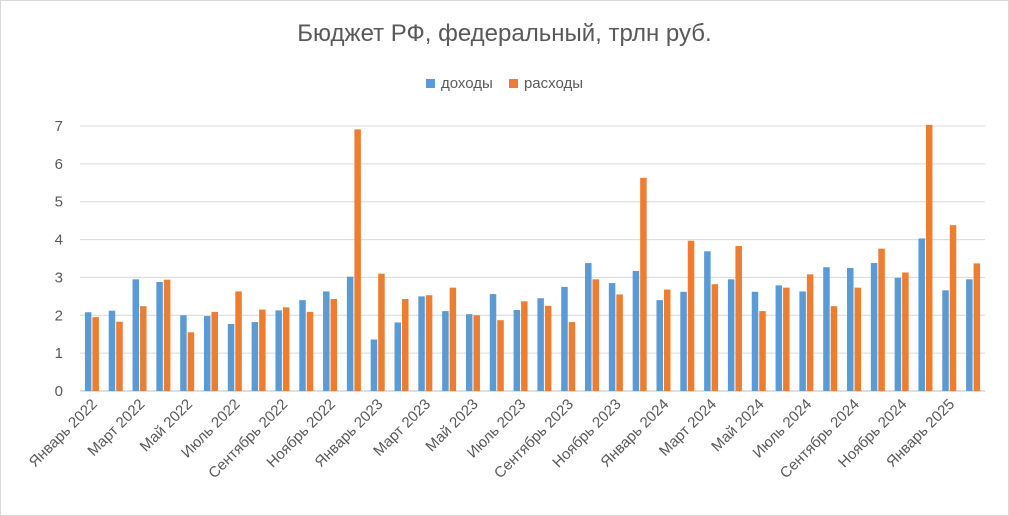 The height and width of the screenshot is (516, 1009). What do you see at coordinates (59, 164) in the screenshot?
I see `y-tick-label: 6` at bounding box center [59, 164].